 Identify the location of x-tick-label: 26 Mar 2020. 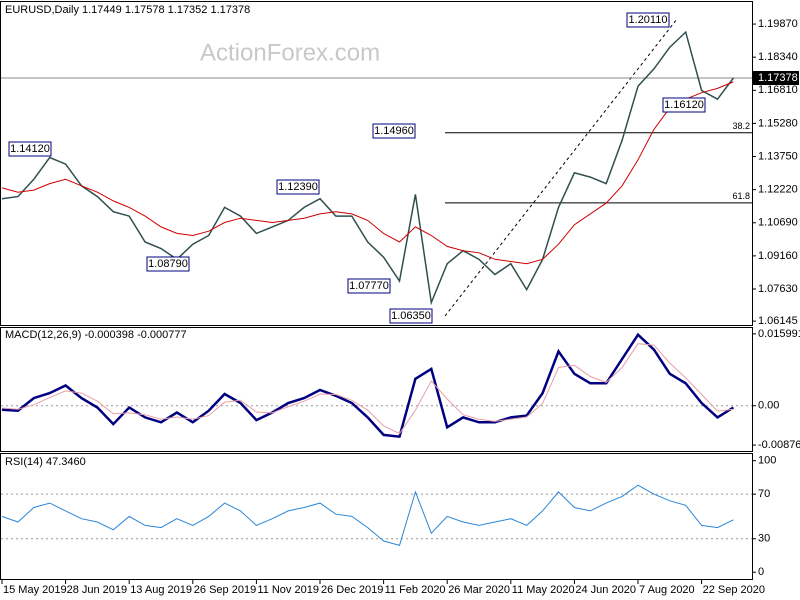
(479, 590).